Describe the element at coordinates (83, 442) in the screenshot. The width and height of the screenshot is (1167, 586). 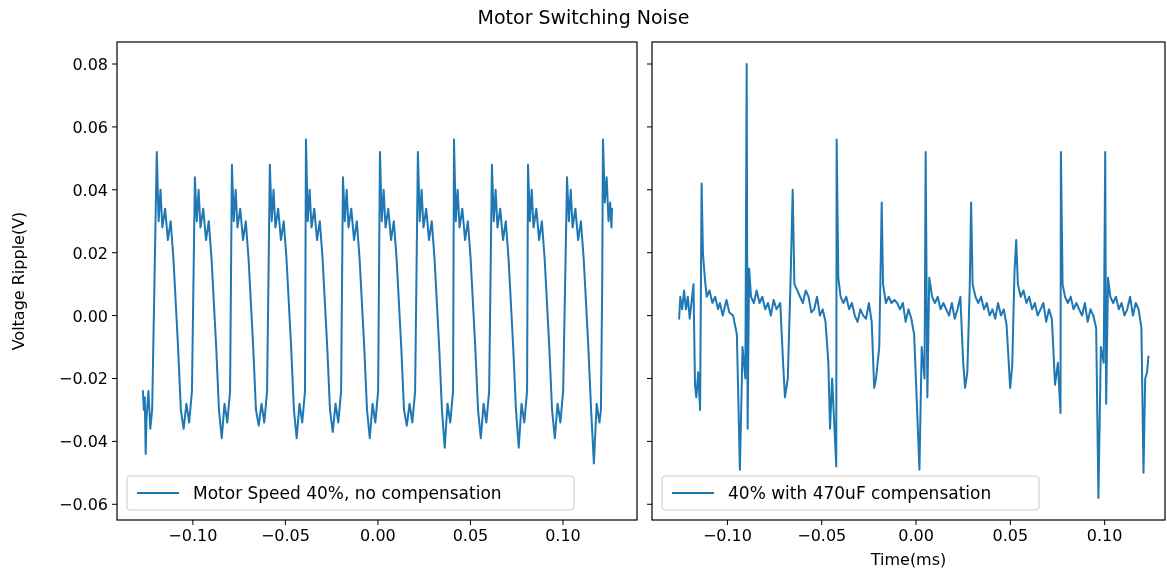
I see `y-tick-label: −0.04` at that location.